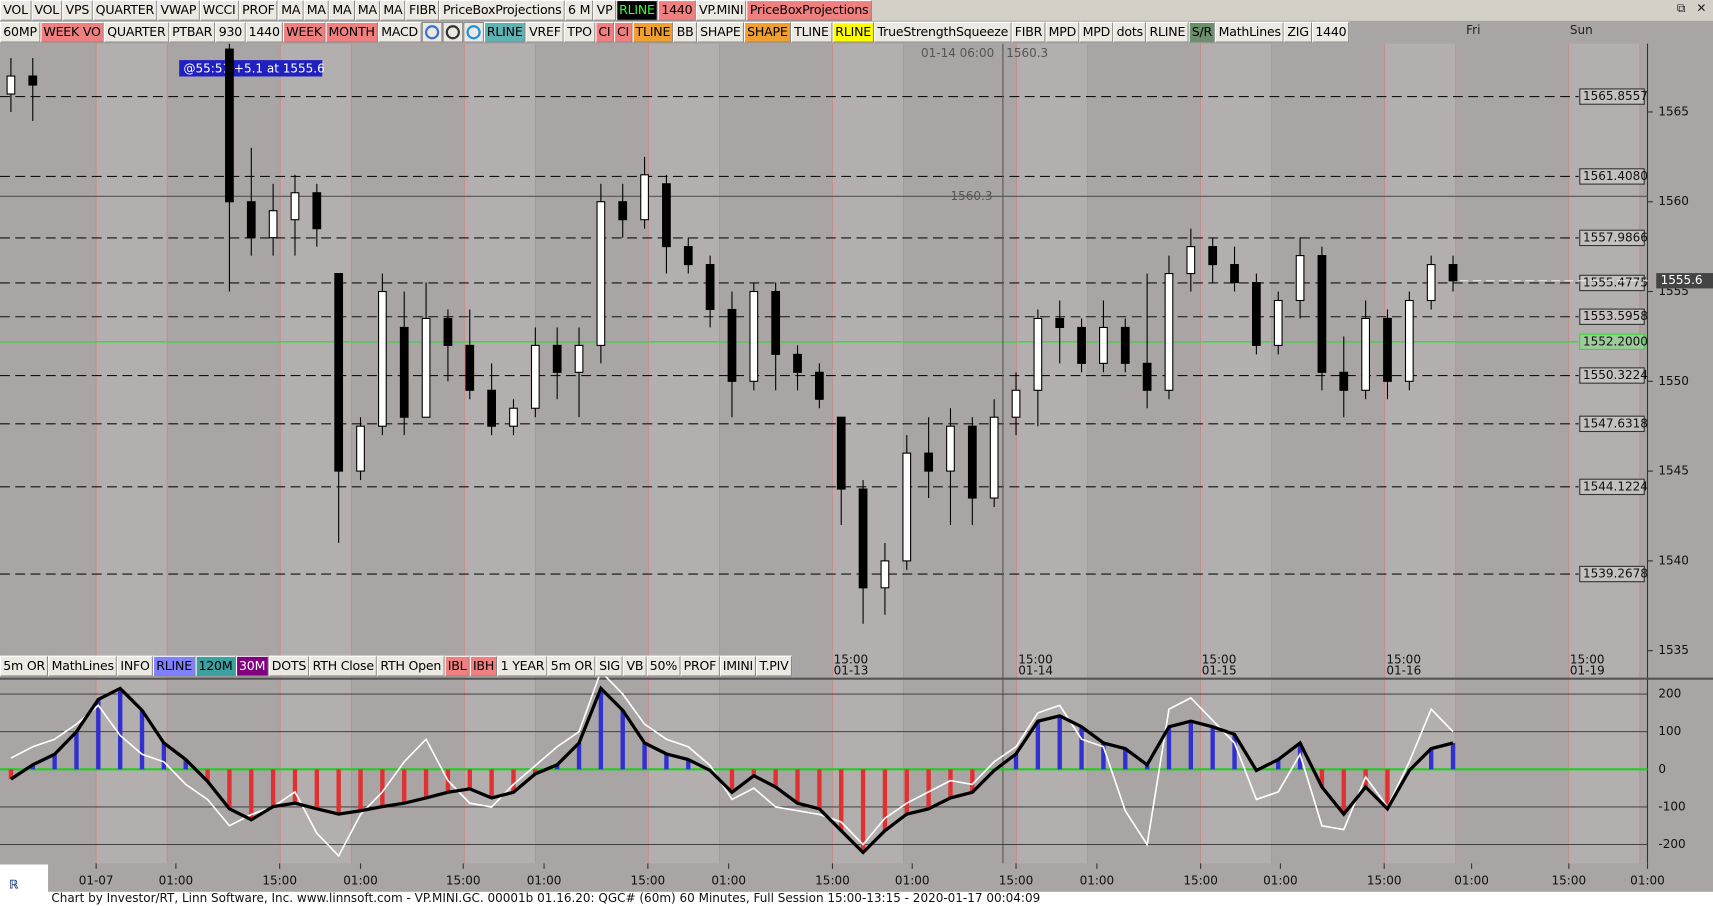 This screenshot has width=1713, height=906. Describe the element at coordinates (685, 32) in the screenshot. I see `toolbar-button: BB` at that location.